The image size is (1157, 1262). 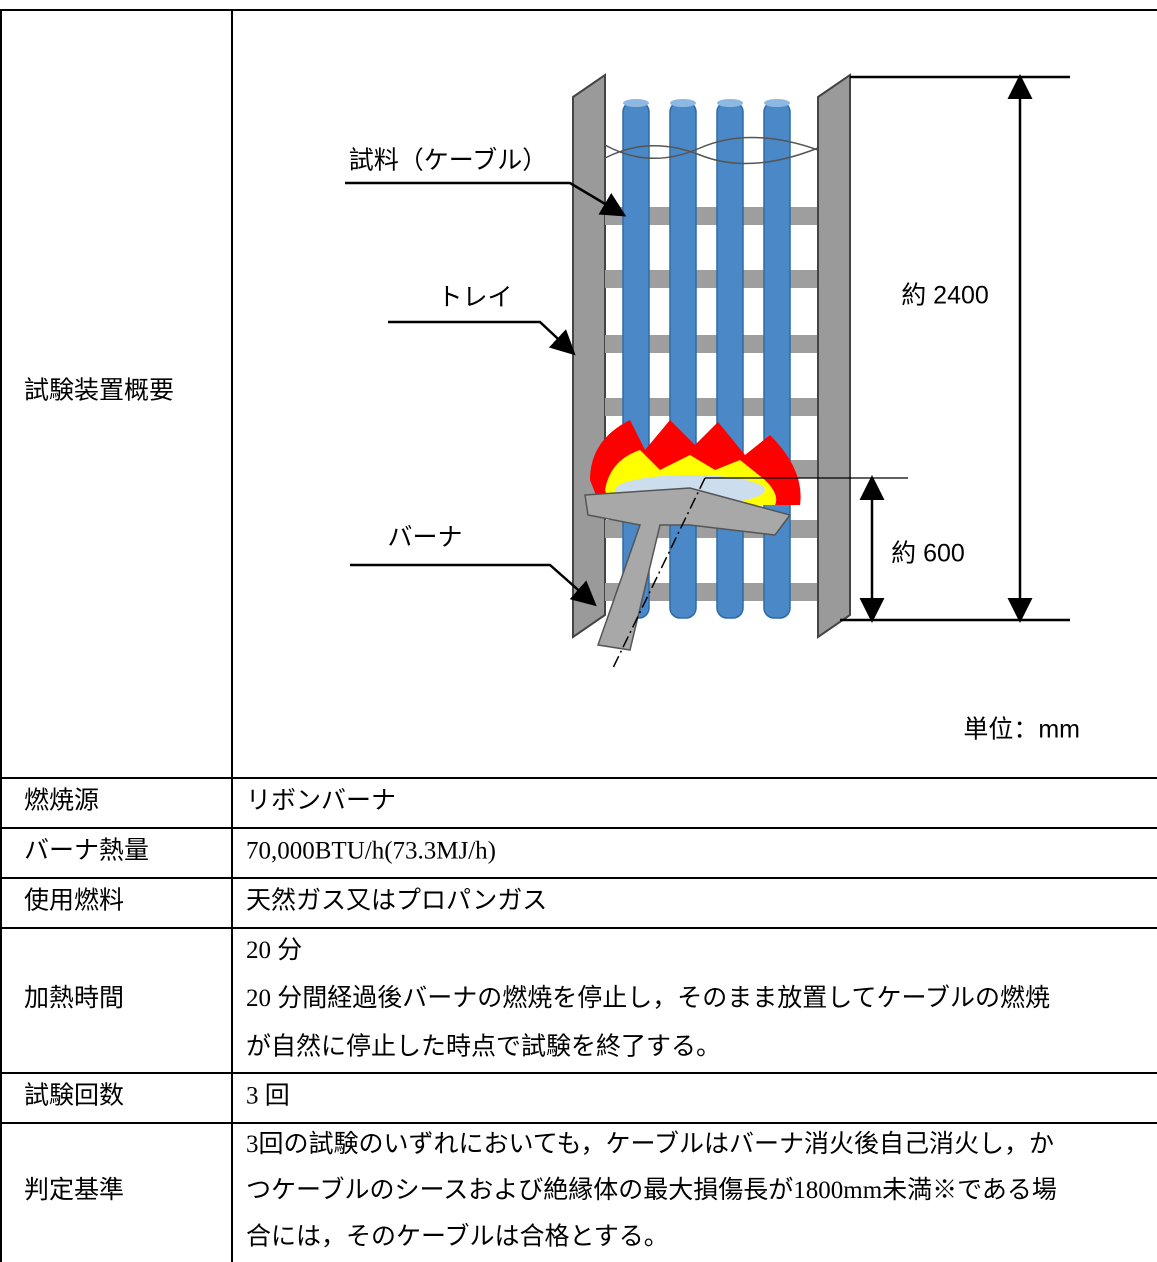 What do you see at coordinates (74, 998) in the screenshot?
I see `row-label: 加熱時間` at bounding box center [74, 998].